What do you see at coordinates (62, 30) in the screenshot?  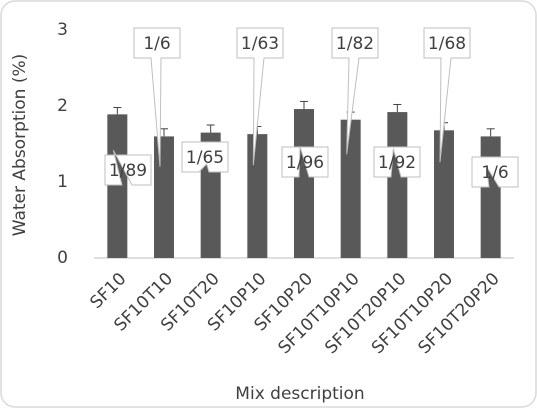 I see `y-tick-label: 3` at bounding box center [62, 30].